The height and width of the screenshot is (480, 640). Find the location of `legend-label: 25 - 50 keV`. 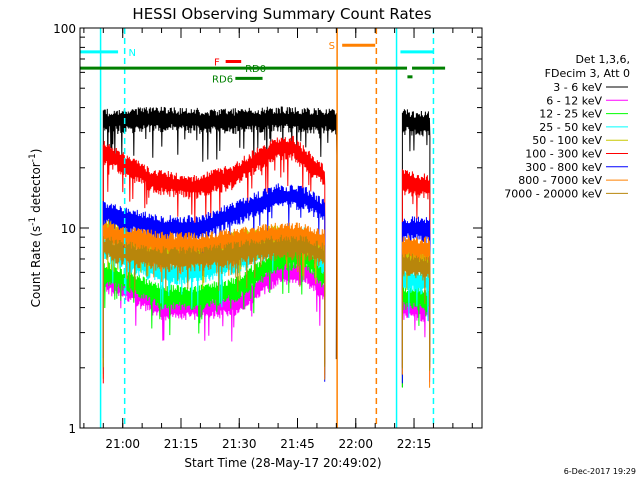

legend-label: 25 - 50 keV is located at coordinates (570, 127).